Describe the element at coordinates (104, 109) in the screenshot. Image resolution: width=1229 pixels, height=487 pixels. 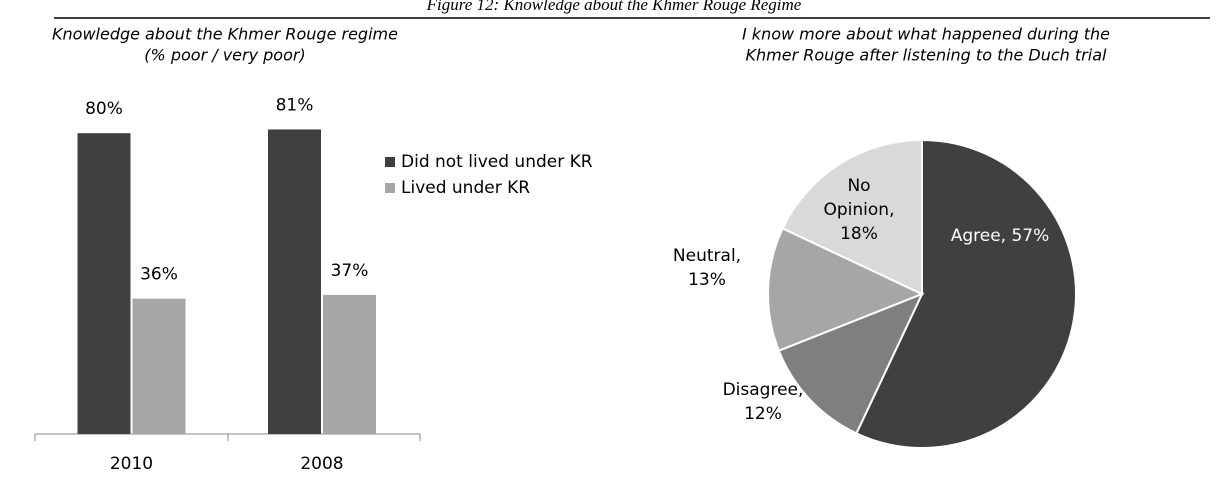
I see `data-label: 80%` at that location.